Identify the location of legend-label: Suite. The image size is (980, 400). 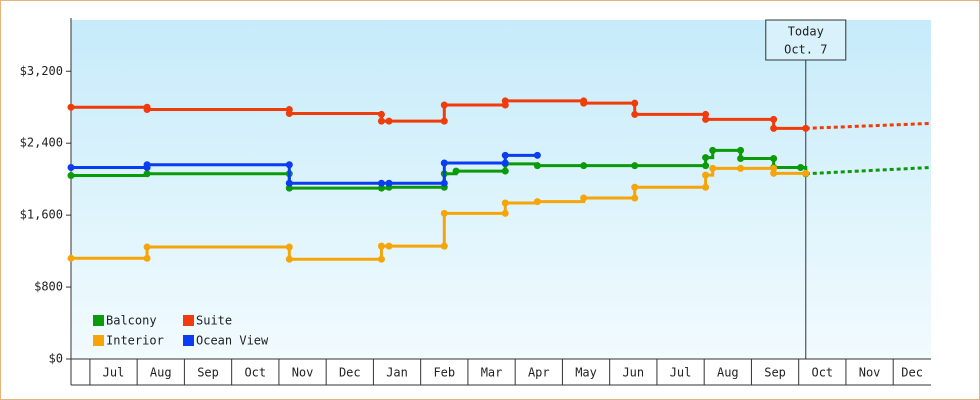
(214, 321).